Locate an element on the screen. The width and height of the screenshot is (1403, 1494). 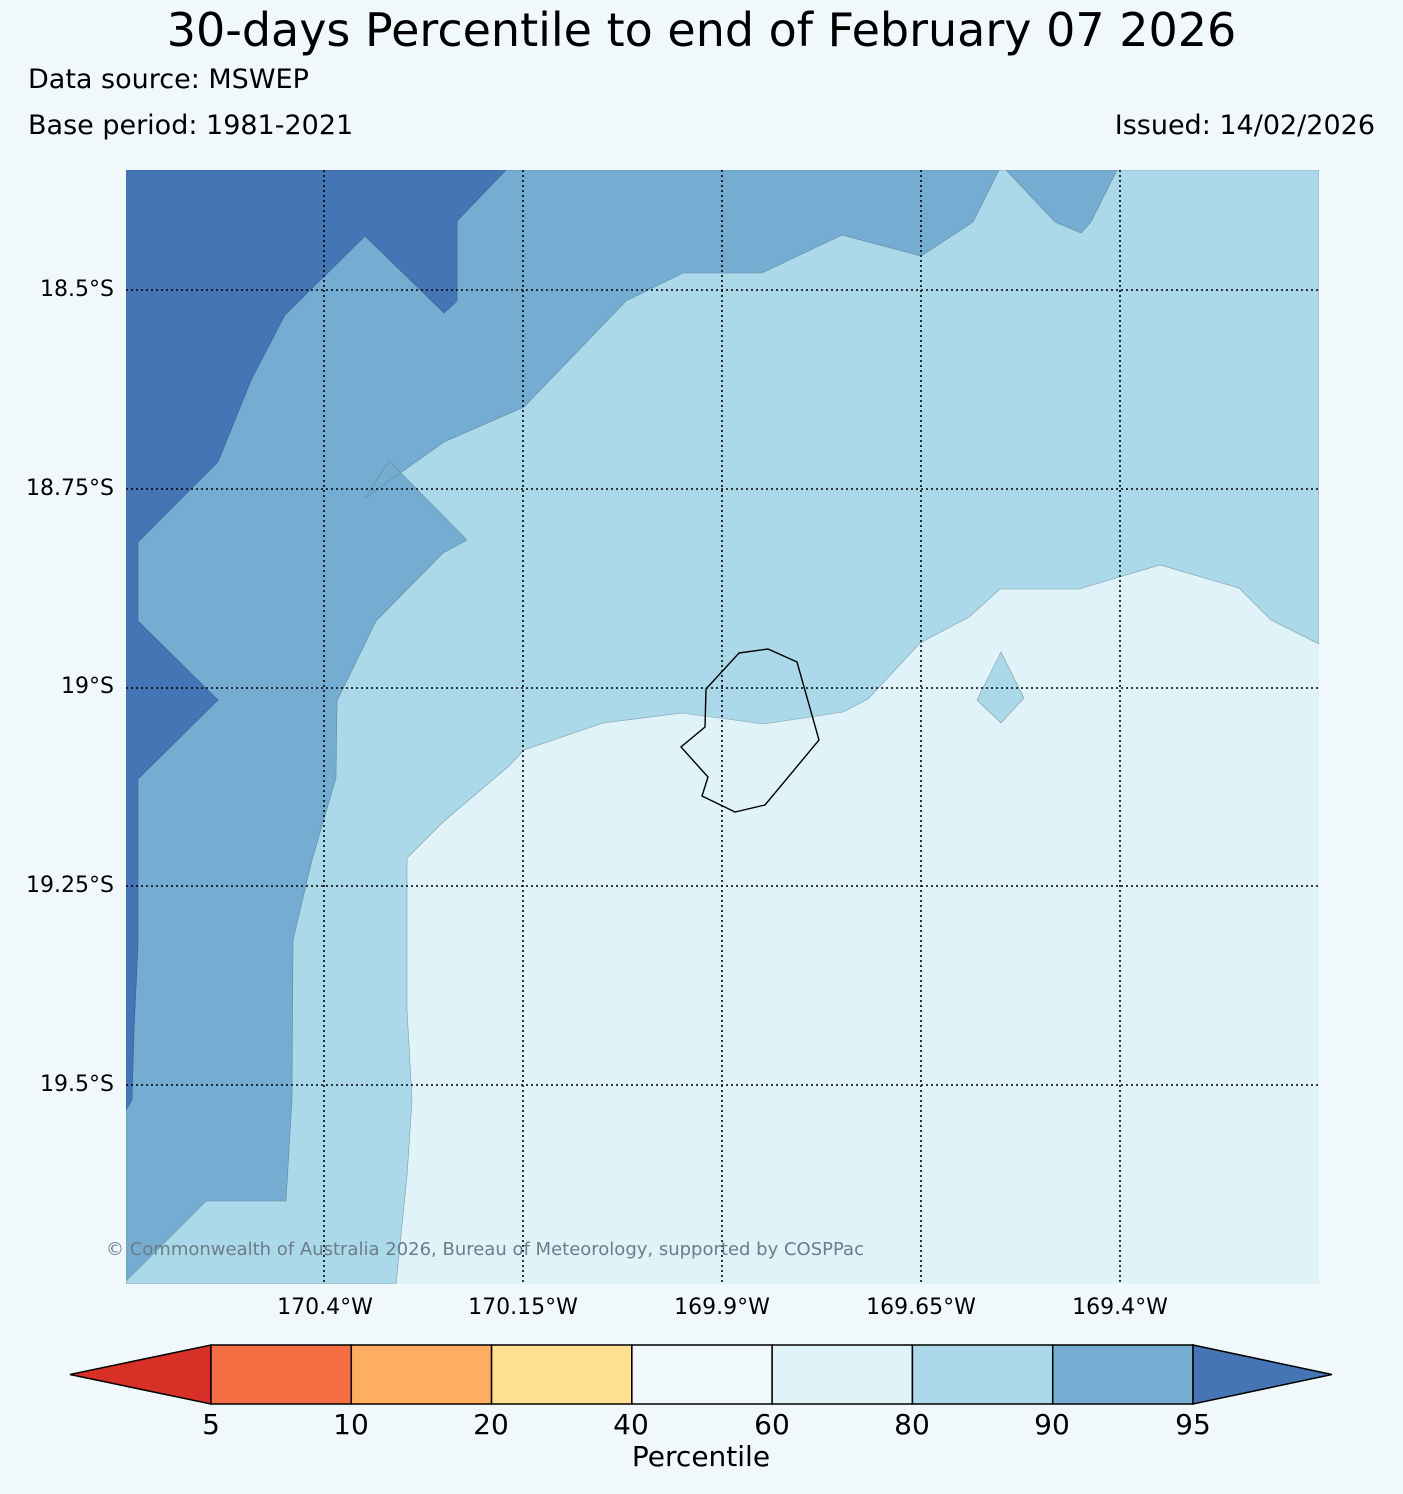
colorbar-title: Percentile is located at coordinates (701, 1456).